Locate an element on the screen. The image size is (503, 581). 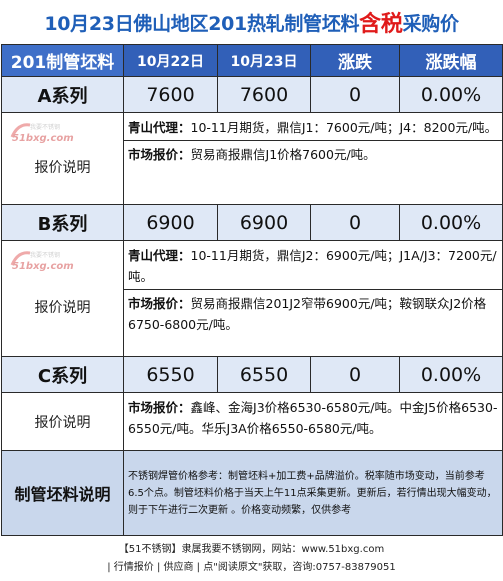
note-text: 贸易商报鼎信J1价格7600元/吨。 is located at coordinates (283, 154).